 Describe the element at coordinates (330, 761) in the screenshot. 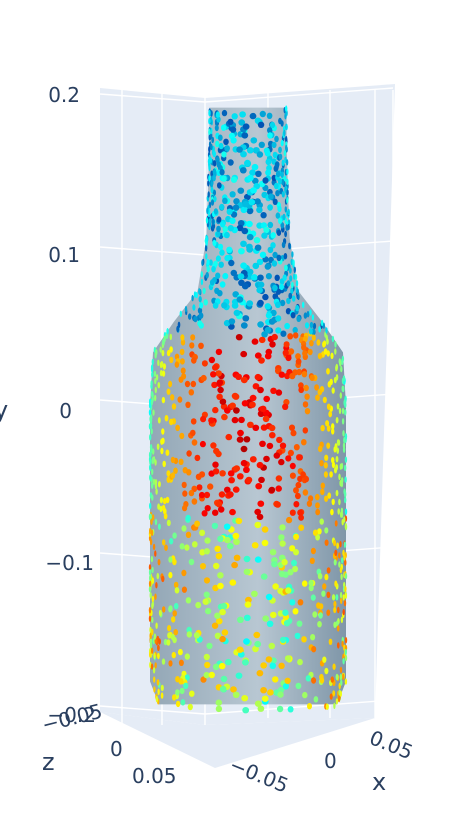

I see `x-tick-label: 0` at that location.